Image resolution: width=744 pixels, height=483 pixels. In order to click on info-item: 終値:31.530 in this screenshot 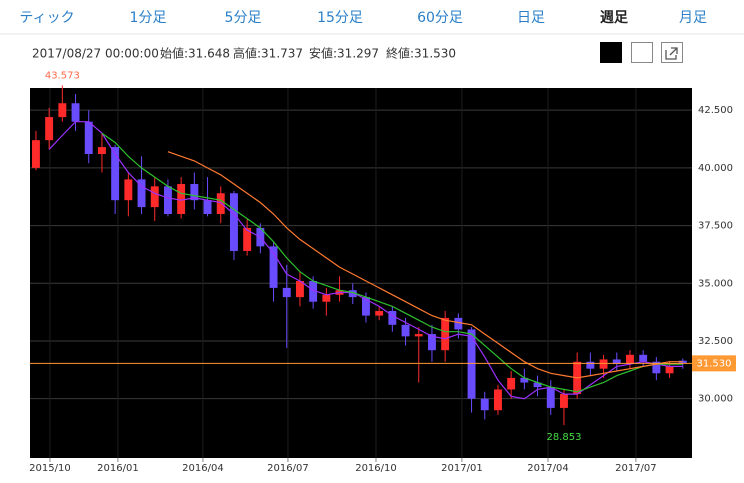, I will do `click(421, 53)`.